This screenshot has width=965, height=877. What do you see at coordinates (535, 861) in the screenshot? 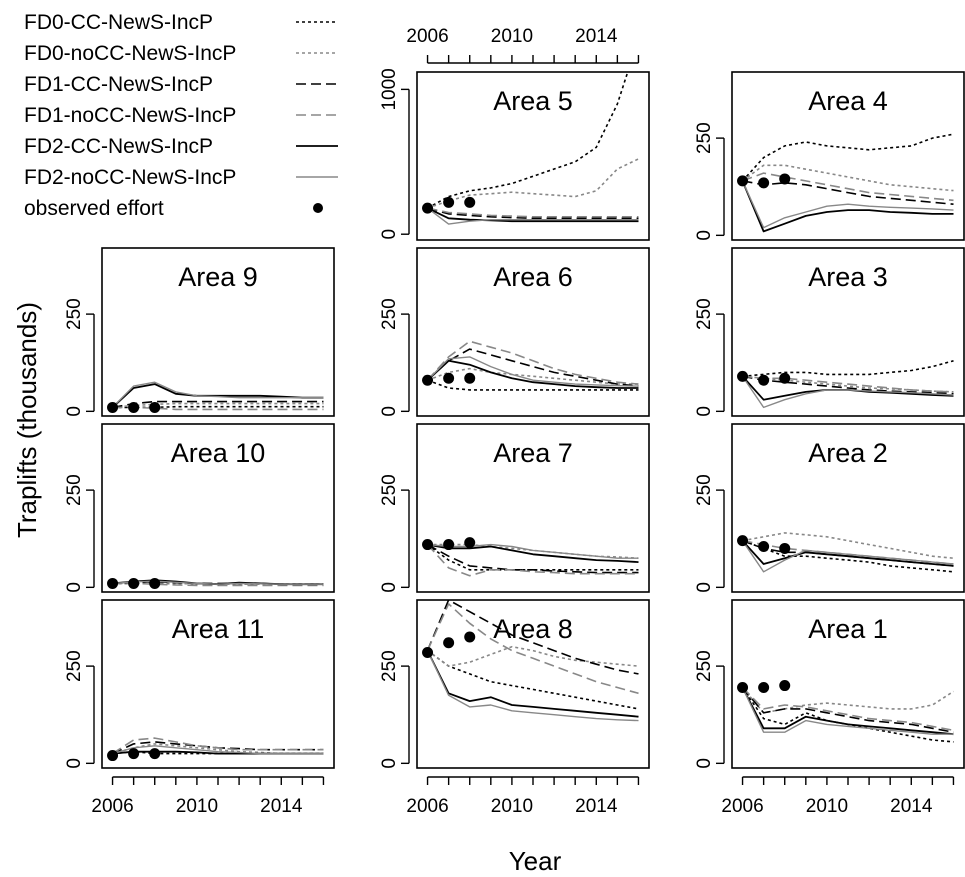
I see `x-axis-label: Year` at bounding box center [535, 861].